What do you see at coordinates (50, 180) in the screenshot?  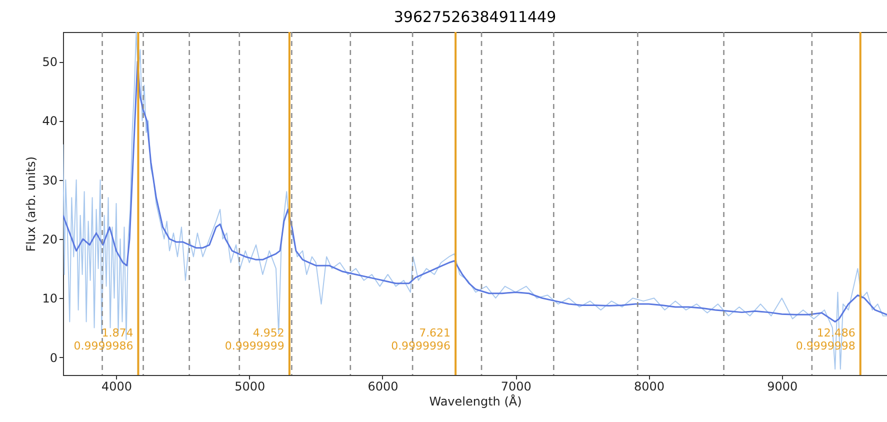 I see `y-tick-label: 30` at bounding box center [50, 180].